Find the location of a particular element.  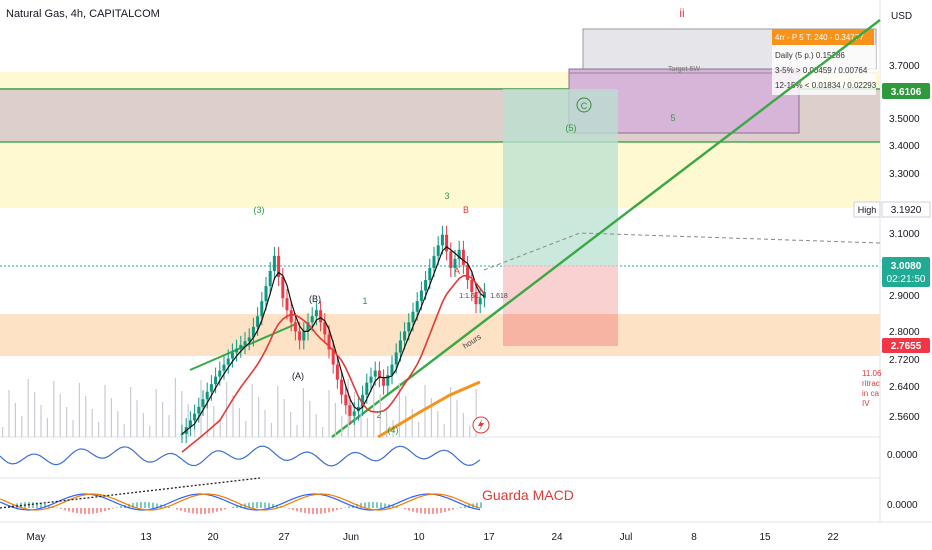

ma-black-line is located at coordinates (333, 340).